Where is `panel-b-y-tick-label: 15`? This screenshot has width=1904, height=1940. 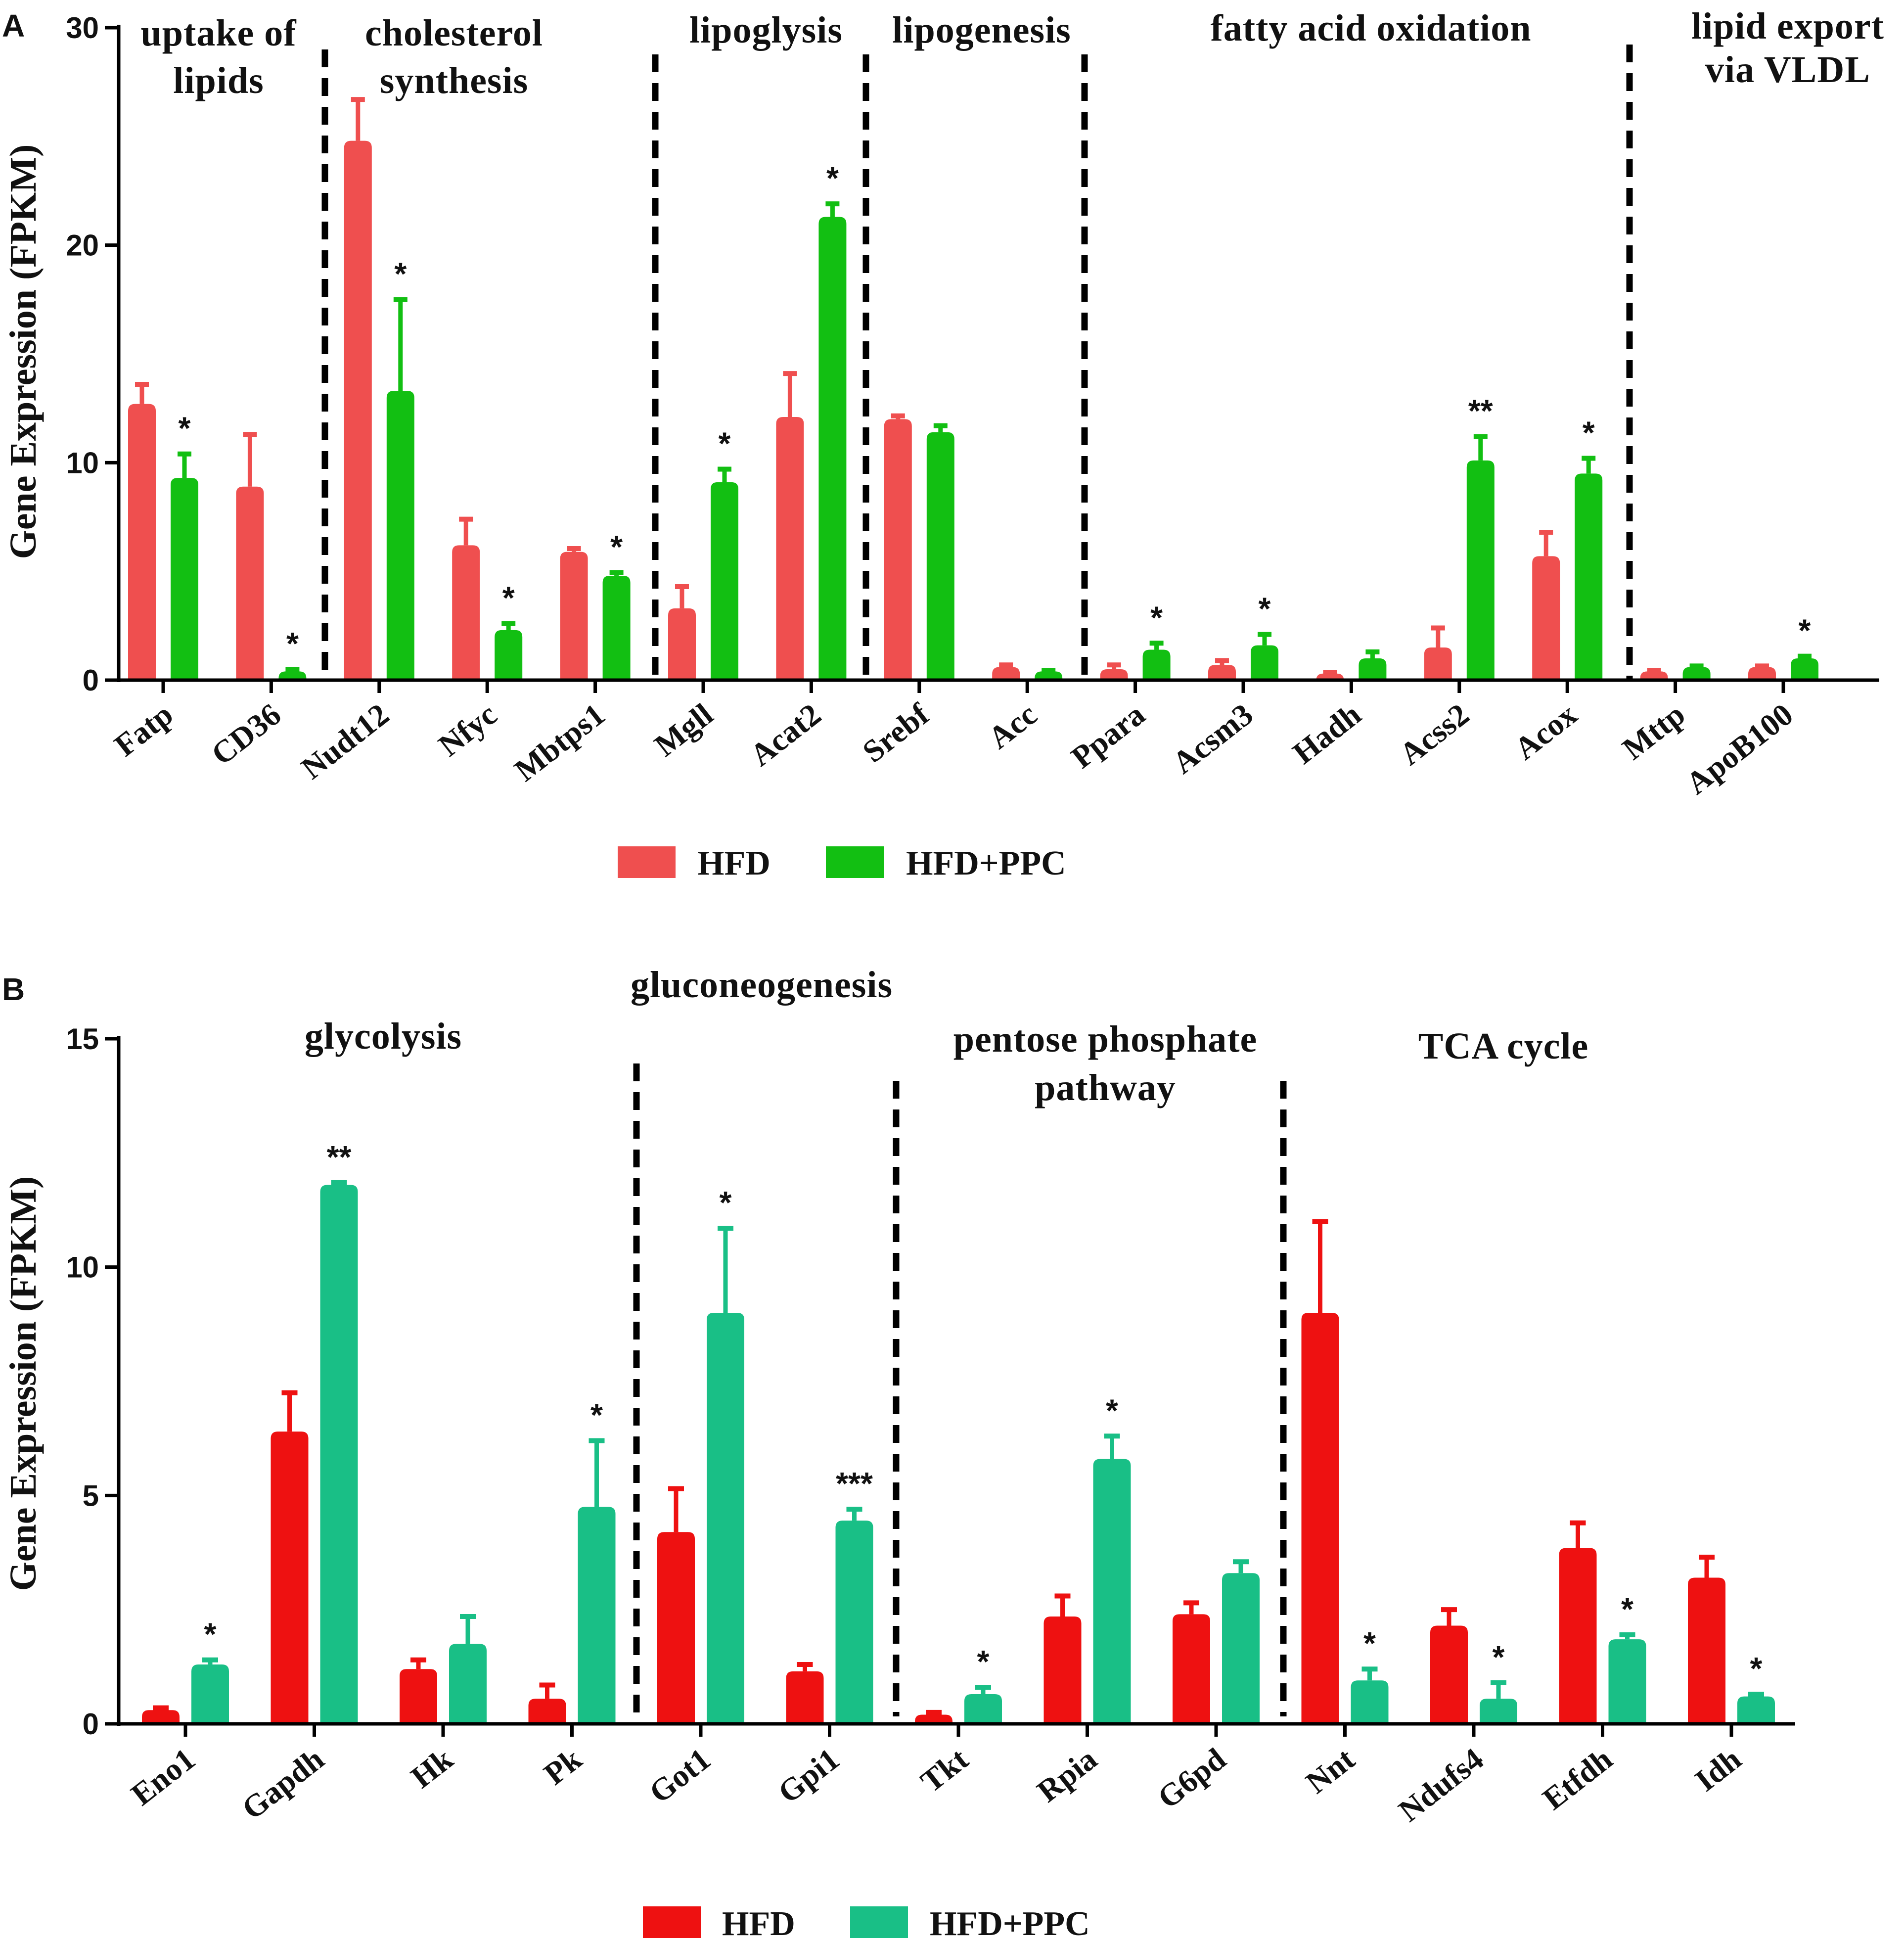 panel-b-y-tick-label: 15 is located at coordinates (82, 1039).